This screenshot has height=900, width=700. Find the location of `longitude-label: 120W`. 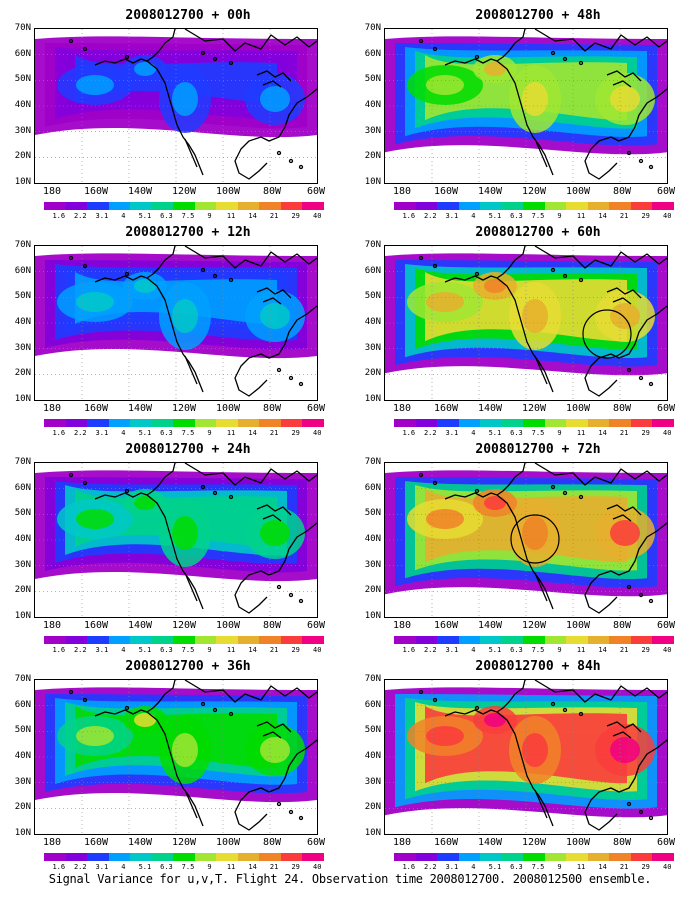

longitude-label: 120W is located at coordinates (184, 191).